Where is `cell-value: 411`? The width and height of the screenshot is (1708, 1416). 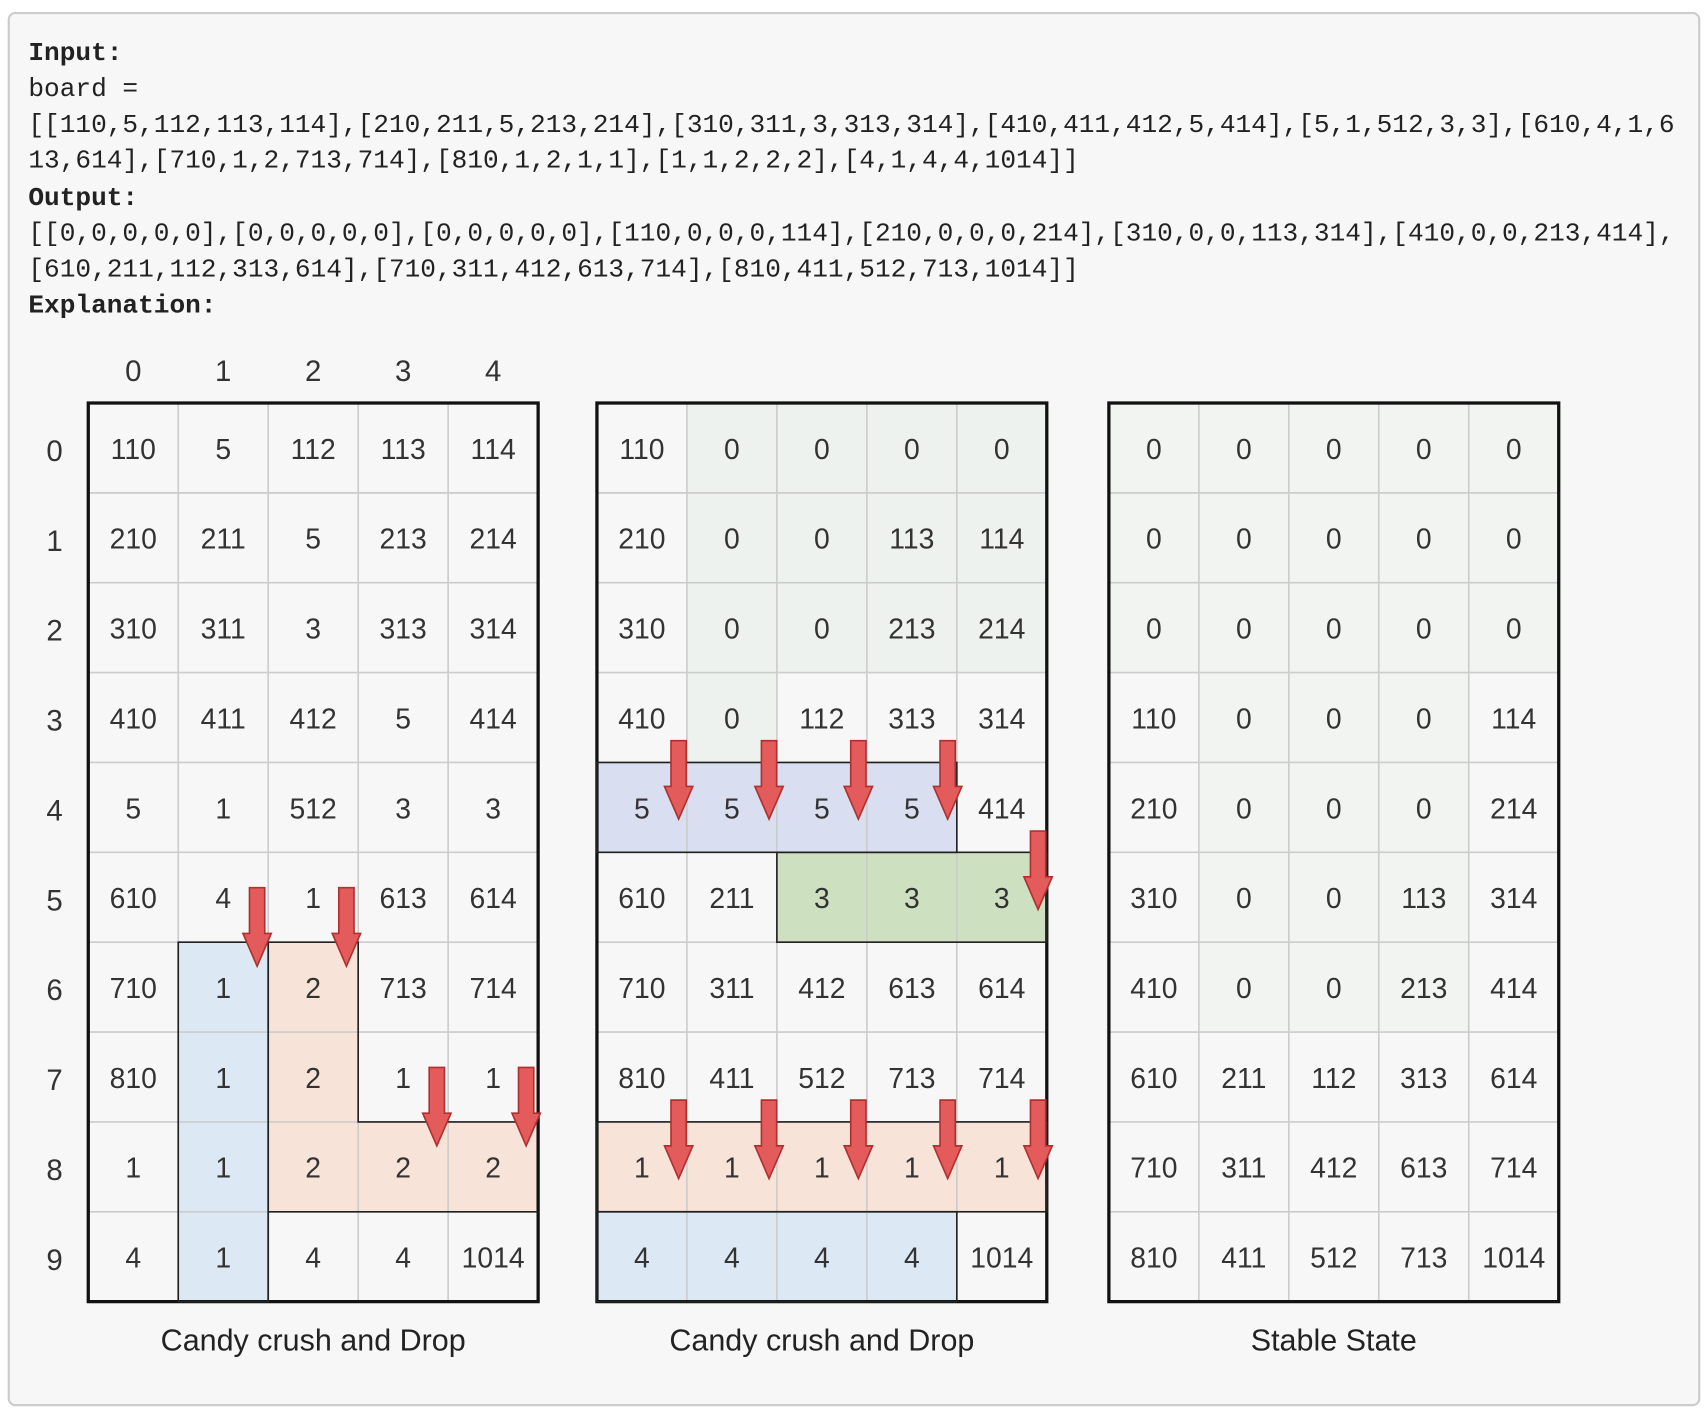 cell-value: 411 is located at coordinates (223, 719).